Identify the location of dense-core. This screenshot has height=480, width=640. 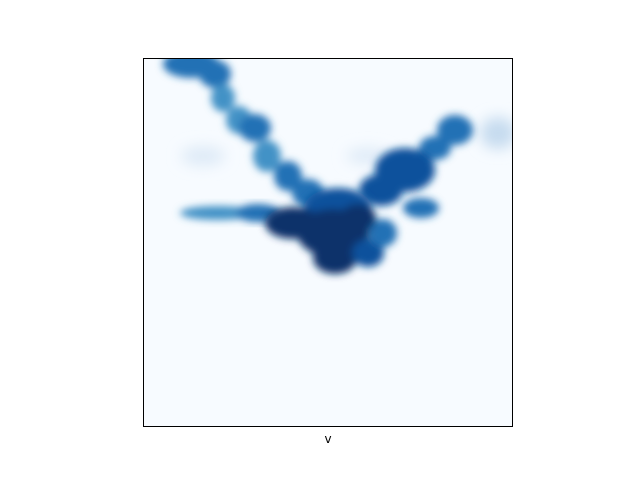
(331, 231).